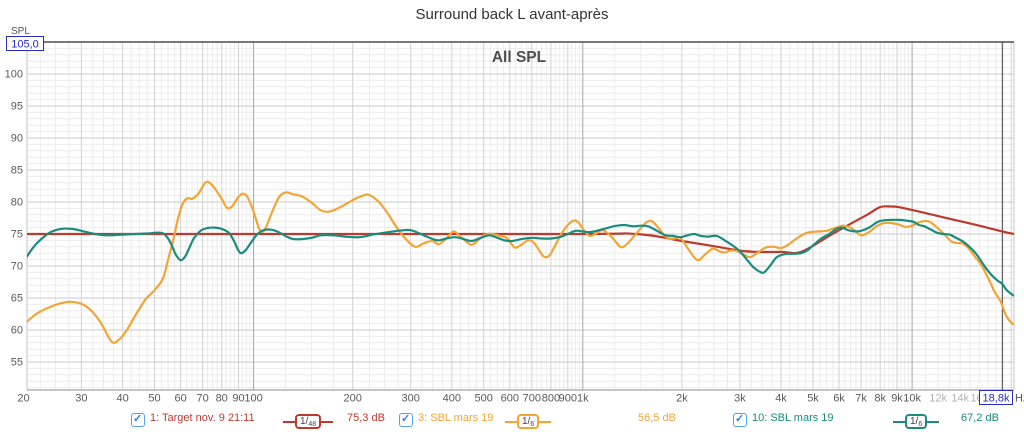 This screenshot has width=1024, height=432. I want to click on trace1-label: 1: Target nov. 9 21:11, so click(202, 418).